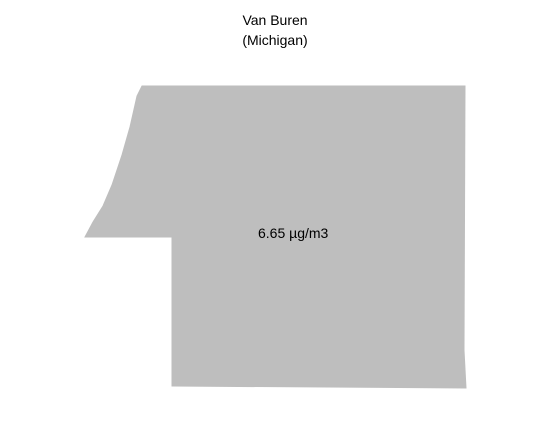 The height and width of the screenshot is (435, 550). Describe the element at coordinates (293, 233) in the screenshot. I see `county-value-label: 6.65 µg/m3` at that location.